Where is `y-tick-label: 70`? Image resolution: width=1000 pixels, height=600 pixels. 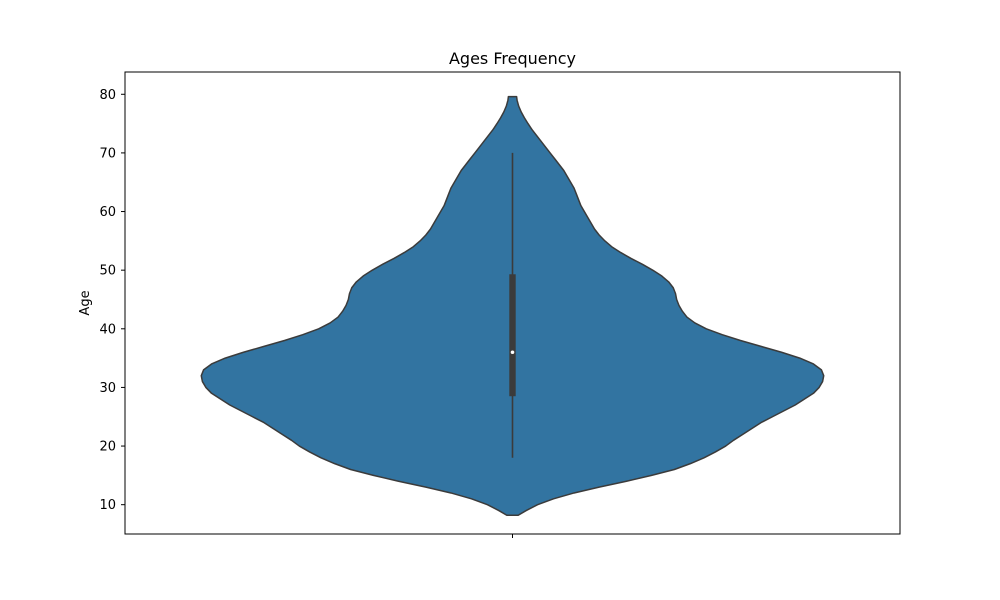
y-tick-label: 70 is located at coordinates (107, 153).